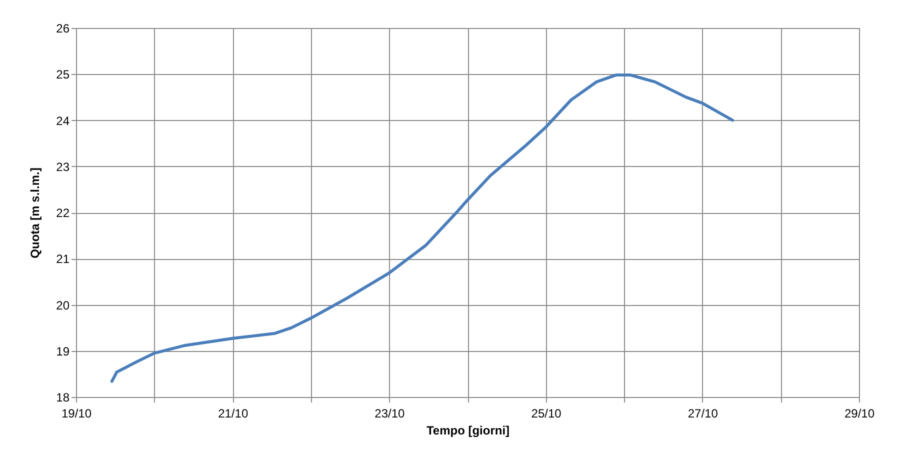  Describe the element at coordinates (35, 213) in the screenshot. I see `y-axis-title: Quota [m s.l.m.]` at that location.